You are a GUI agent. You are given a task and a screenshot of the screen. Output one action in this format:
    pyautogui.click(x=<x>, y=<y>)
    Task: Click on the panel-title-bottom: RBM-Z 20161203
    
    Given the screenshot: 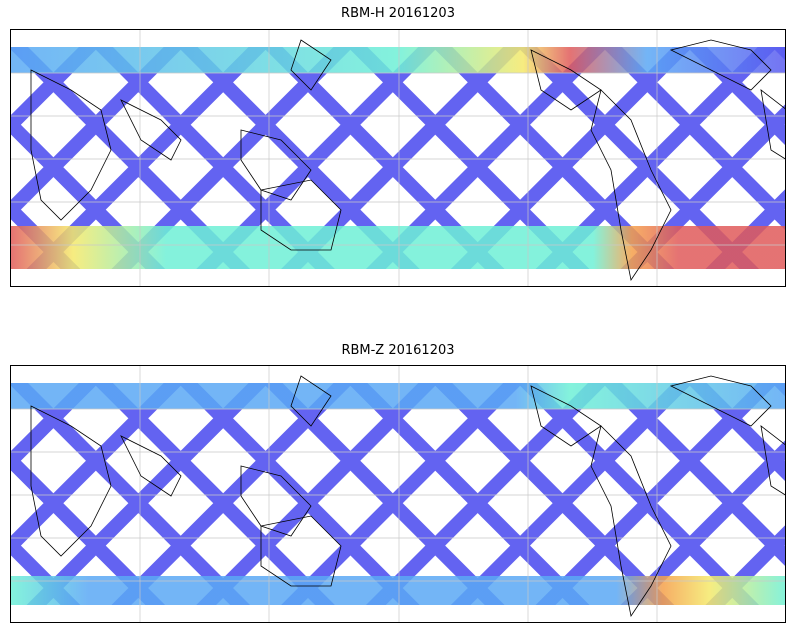 What is the action you would take?
    pyautogui.click(x=398, y=350)
    